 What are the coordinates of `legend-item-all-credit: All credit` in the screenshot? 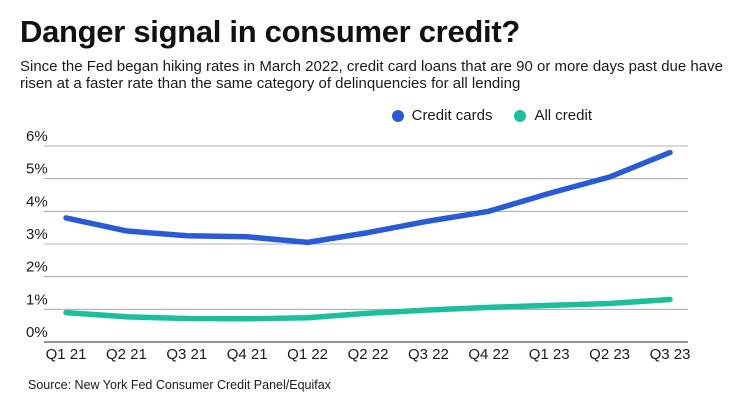 It's located at (553, 115).